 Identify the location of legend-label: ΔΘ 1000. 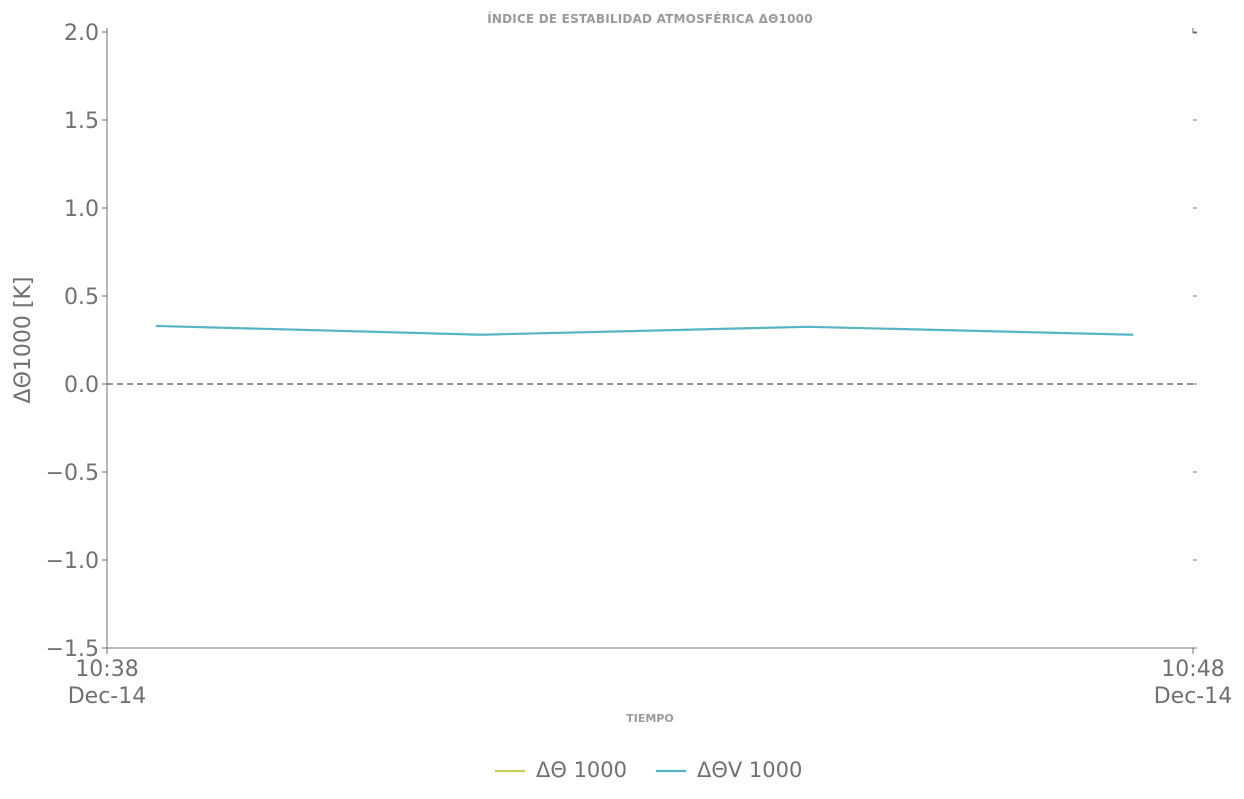
(581, 770).